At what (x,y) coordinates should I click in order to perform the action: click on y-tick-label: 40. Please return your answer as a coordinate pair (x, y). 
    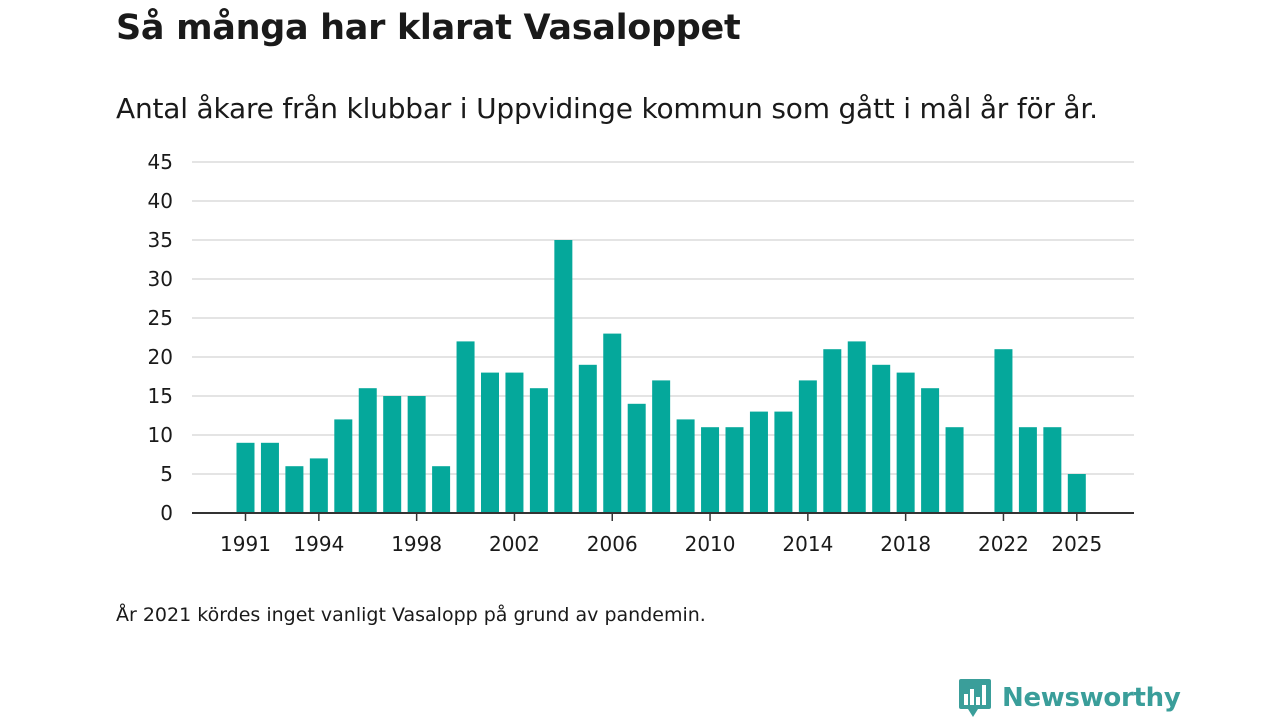
    Looking at the image, I should click on (160, 201).